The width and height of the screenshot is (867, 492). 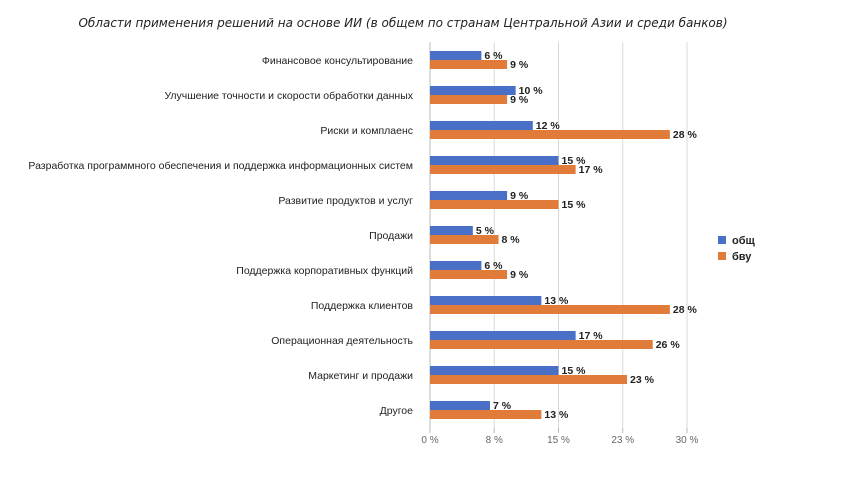 I want to click on category-label: Финансовое консультирование, so click(x=337, y=61).